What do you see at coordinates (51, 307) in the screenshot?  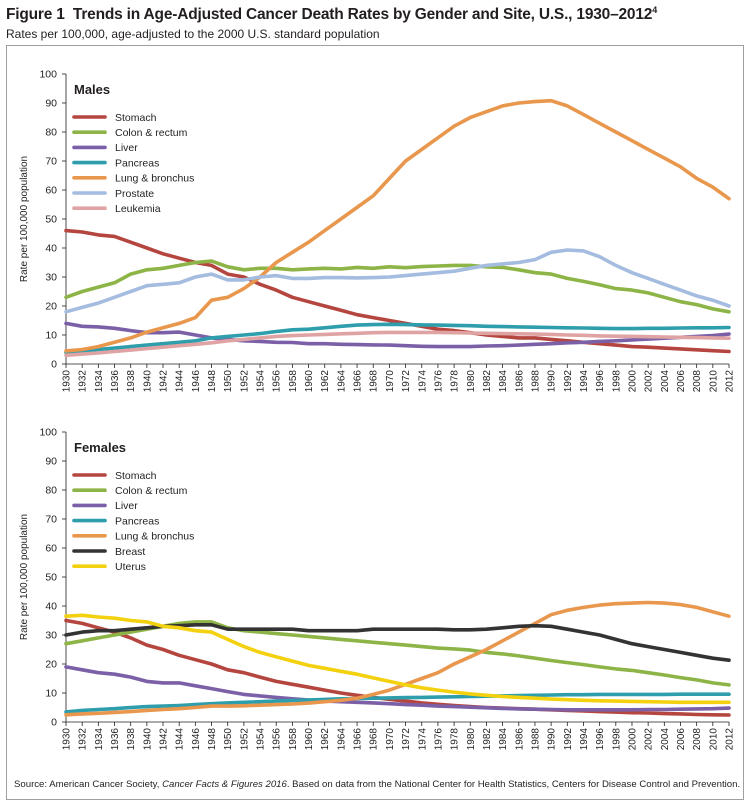 I see `males-y-tick-label: 20` at bounding box center [51, 307].